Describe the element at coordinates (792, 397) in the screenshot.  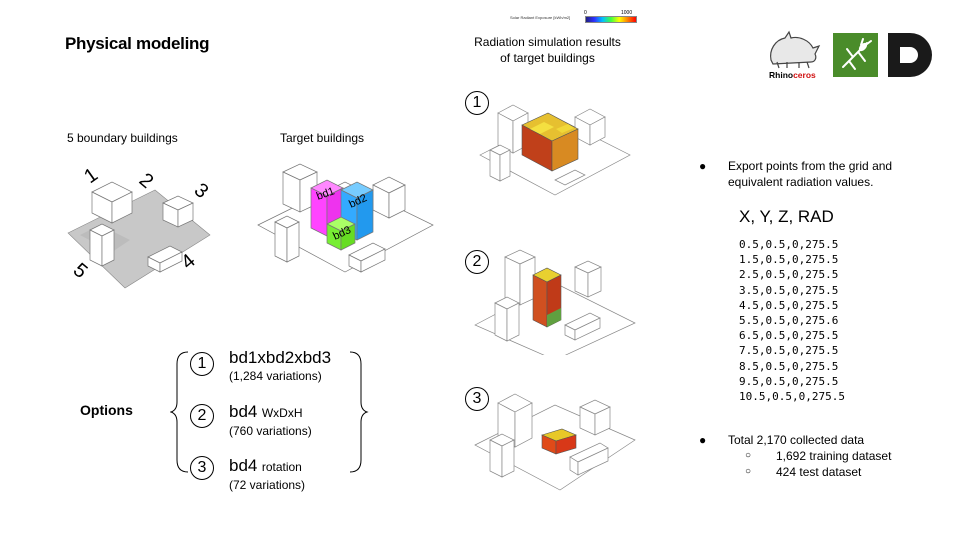
I see `coords-row: 10.5,0.5,0,275.5` at that location.